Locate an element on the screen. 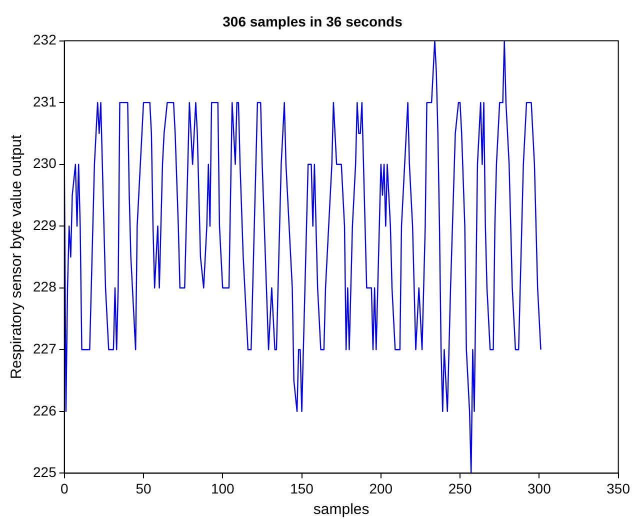 This screenshot has height=519, width=633. x-tick-label: 100 is located at coordinates (222, 488).